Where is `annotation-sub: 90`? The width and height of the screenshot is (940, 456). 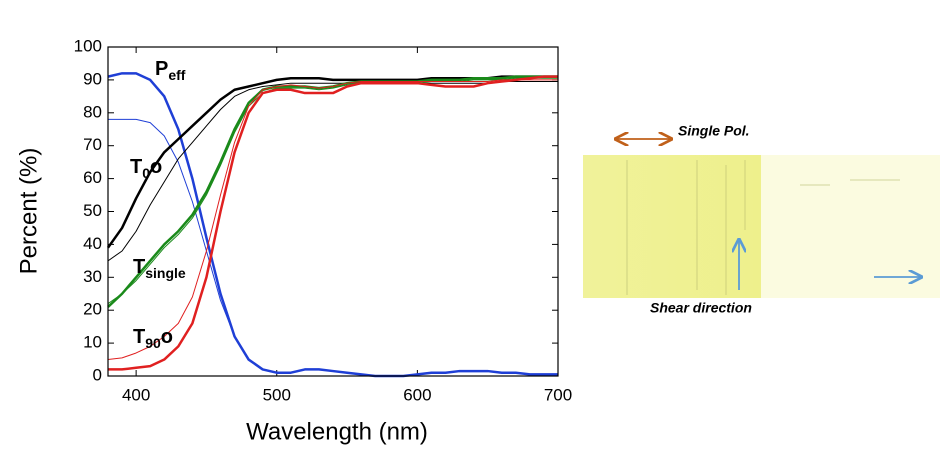 annotation-sub: 90 is located at coordinates (153, 343).